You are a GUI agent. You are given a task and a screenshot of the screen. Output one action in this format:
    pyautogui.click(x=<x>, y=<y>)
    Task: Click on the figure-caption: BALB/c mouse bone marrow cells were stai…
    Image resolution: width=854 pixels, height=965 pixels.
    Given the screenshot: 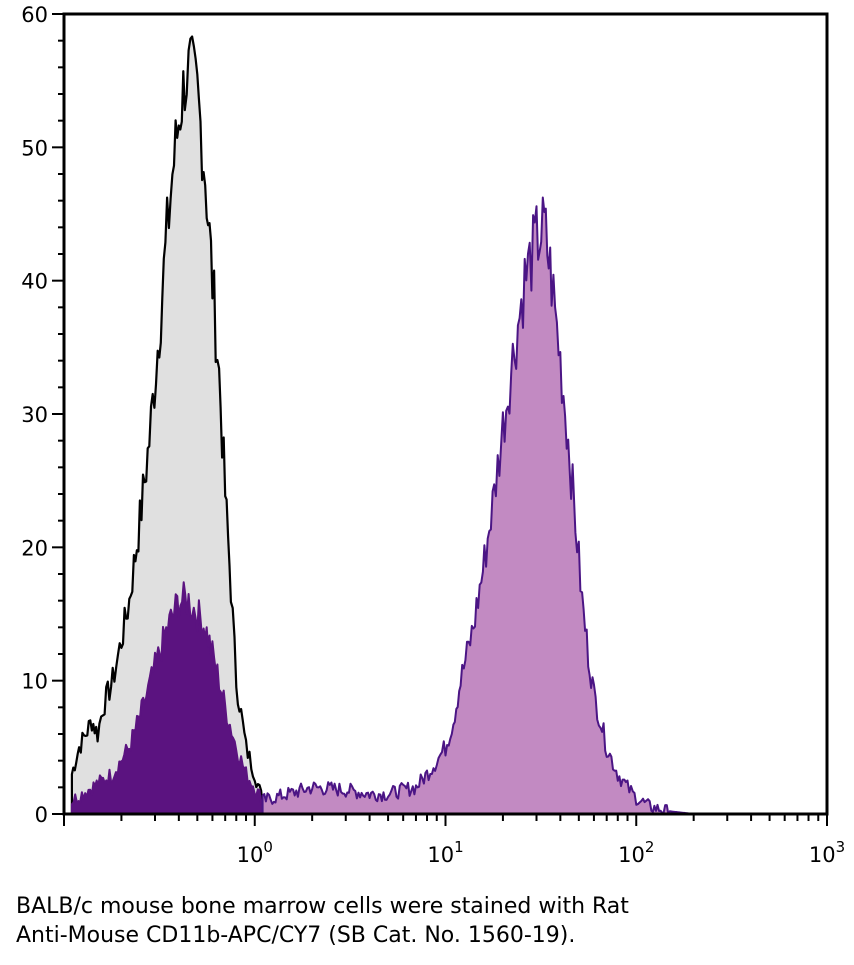 What is the action you would take?
    pyautogui.click(x=431, y=921)
    